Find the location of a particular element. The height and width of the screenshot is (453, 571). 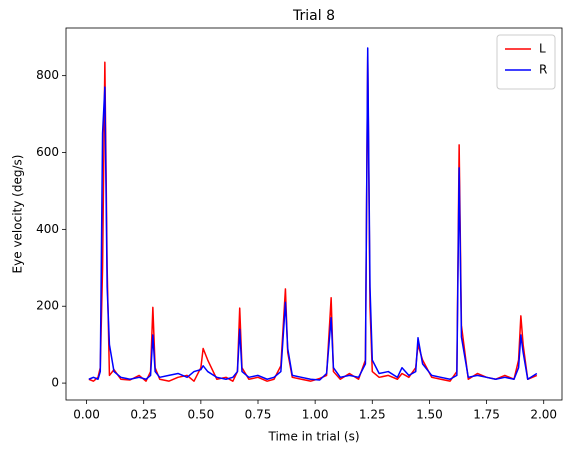

x-tick-label: 1.50 is located at coordinates (429, 415).